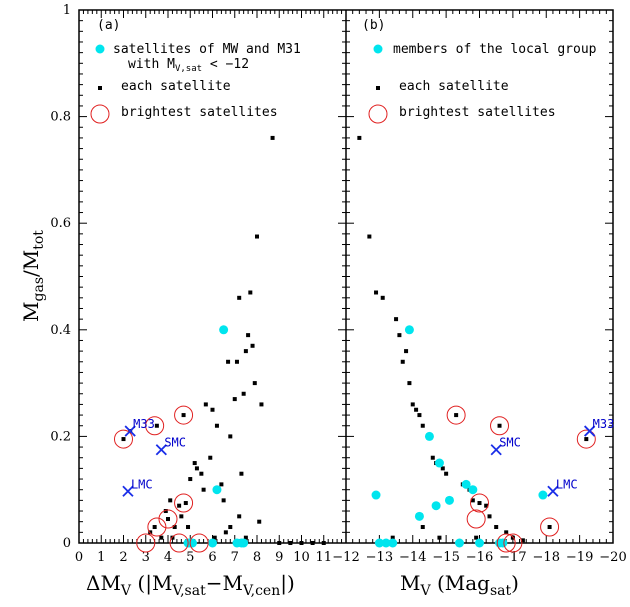 This screenshot has height=607, width=630. What do you see at coordinates (39, 240) in the screenshot?
I see `y-axis-title-sub2: tot` at bounding box center [39, 240].